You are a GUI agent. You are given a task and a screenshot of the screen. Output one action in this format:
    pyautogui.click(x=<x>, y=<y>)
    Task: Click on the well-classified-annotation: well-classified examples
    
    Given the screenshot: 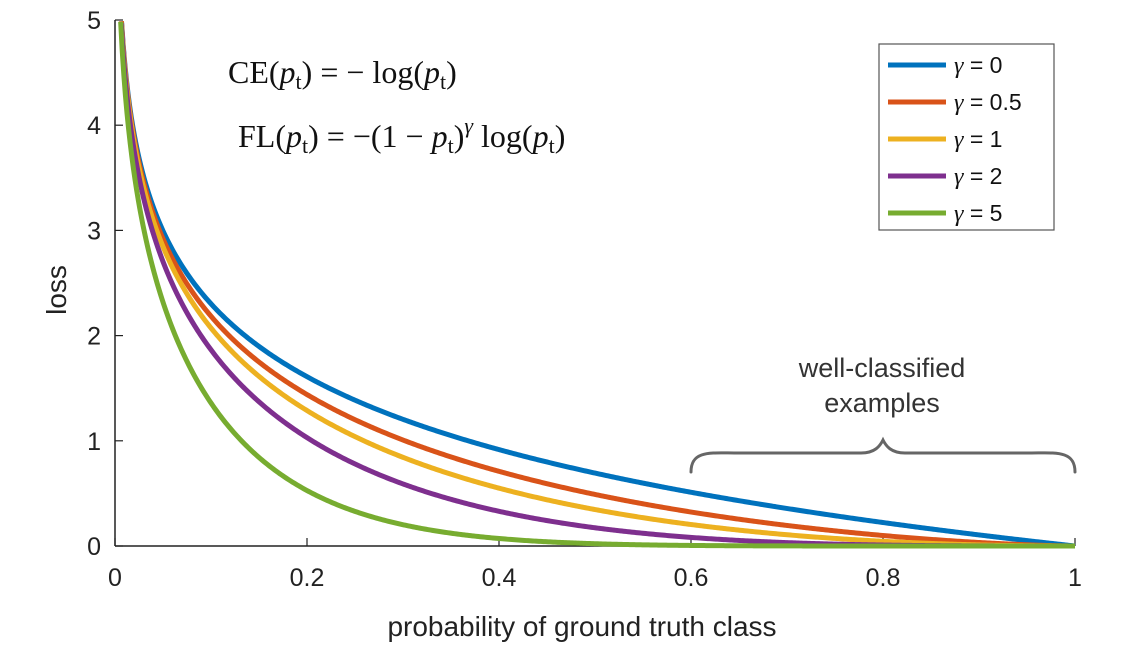 What is the action you would take?
    pyautogui.click(x=883, y=413)
    